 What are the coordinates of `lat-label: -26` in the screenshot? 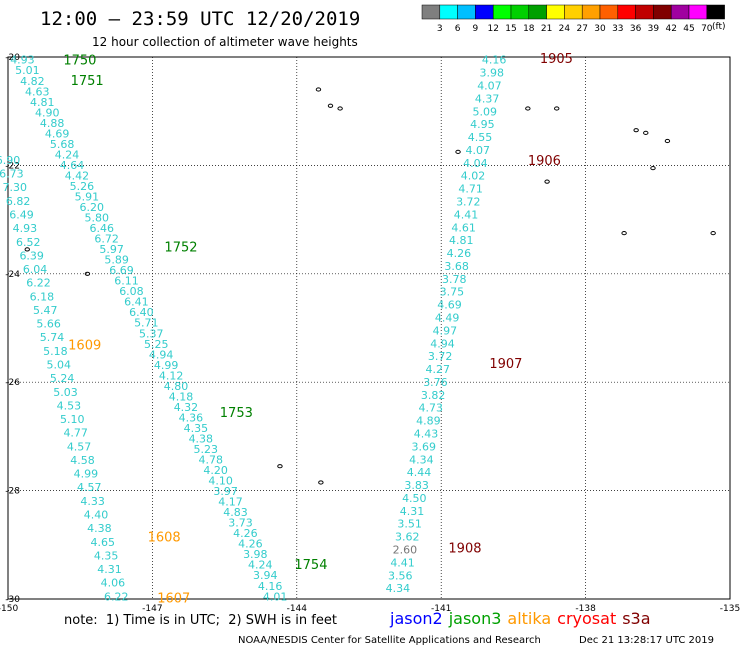 It's located at (12, 383).